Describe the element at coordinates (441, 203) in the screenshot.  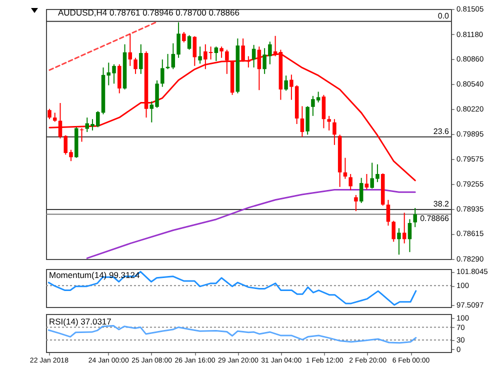
I see `annotation: 38.2` at that location.